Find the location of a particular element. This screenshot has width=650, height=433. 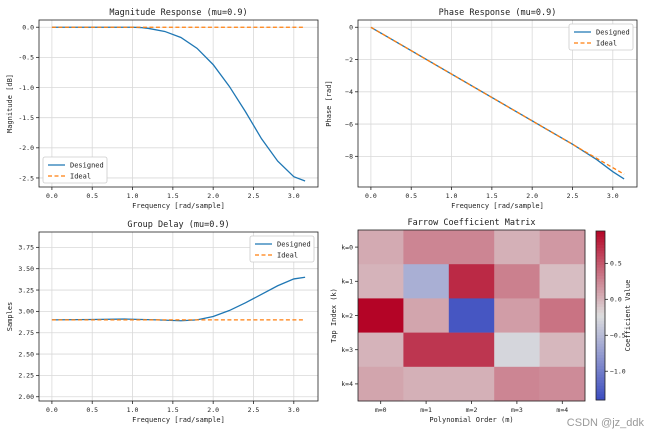

y-tick-label: 2.50 is located at coordinates (26, 354).